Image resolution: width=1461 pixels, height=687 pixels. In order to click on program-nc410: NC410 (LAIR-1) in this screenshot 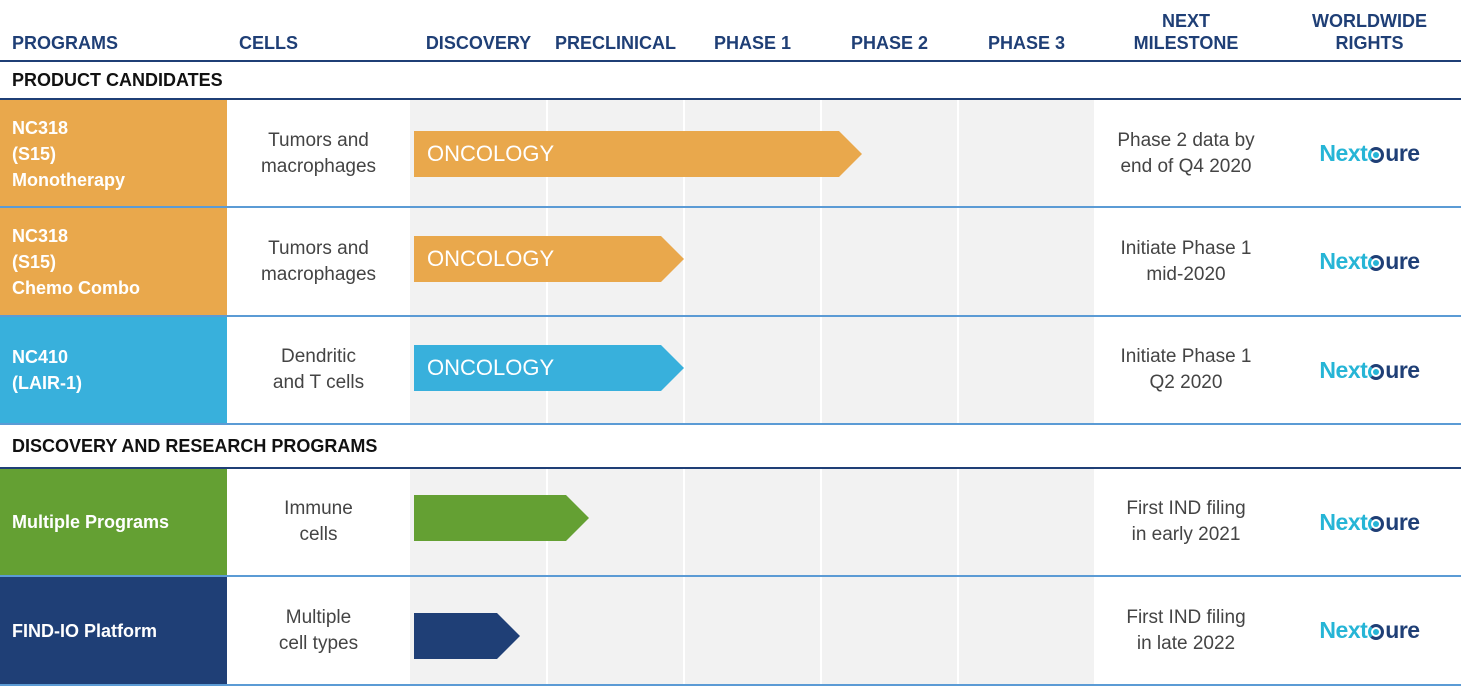, I will do `click(113, 370)`.